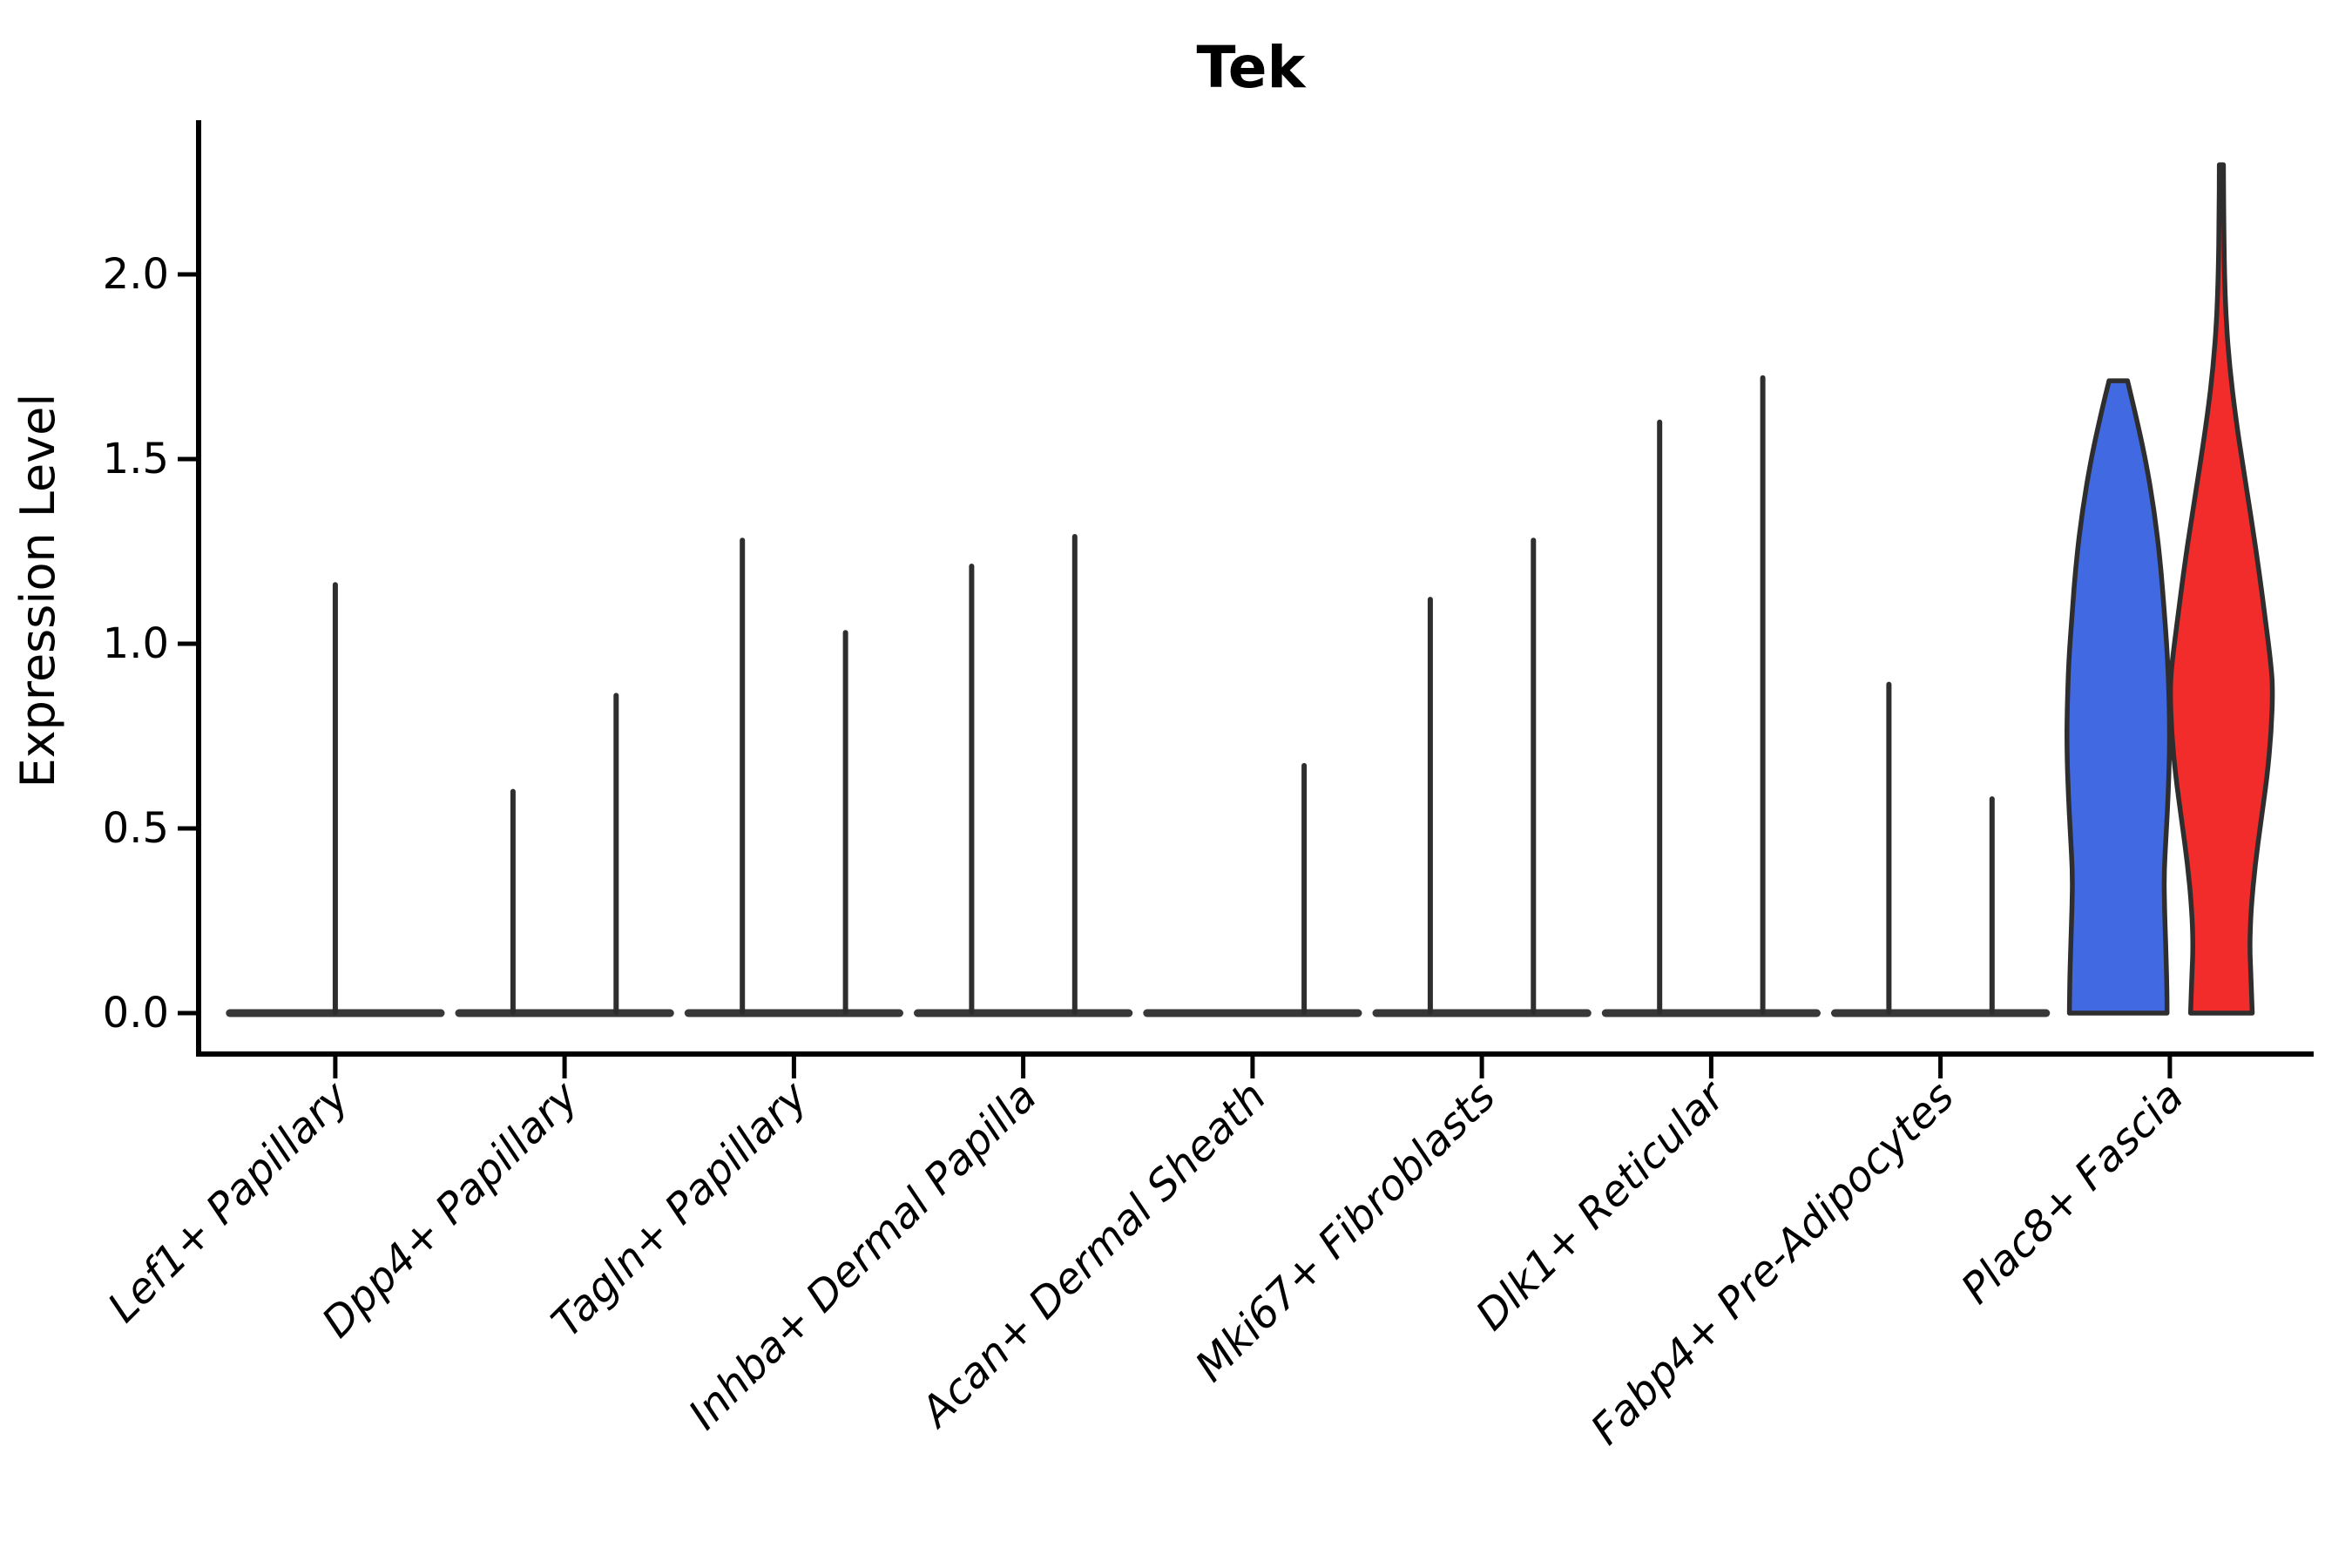 This screenshot has height=1568, width=2352. Describe the element at coordinates (136, 1013) in the screenshot. I see `y-tick-label-0.0: 0.0` at that location.